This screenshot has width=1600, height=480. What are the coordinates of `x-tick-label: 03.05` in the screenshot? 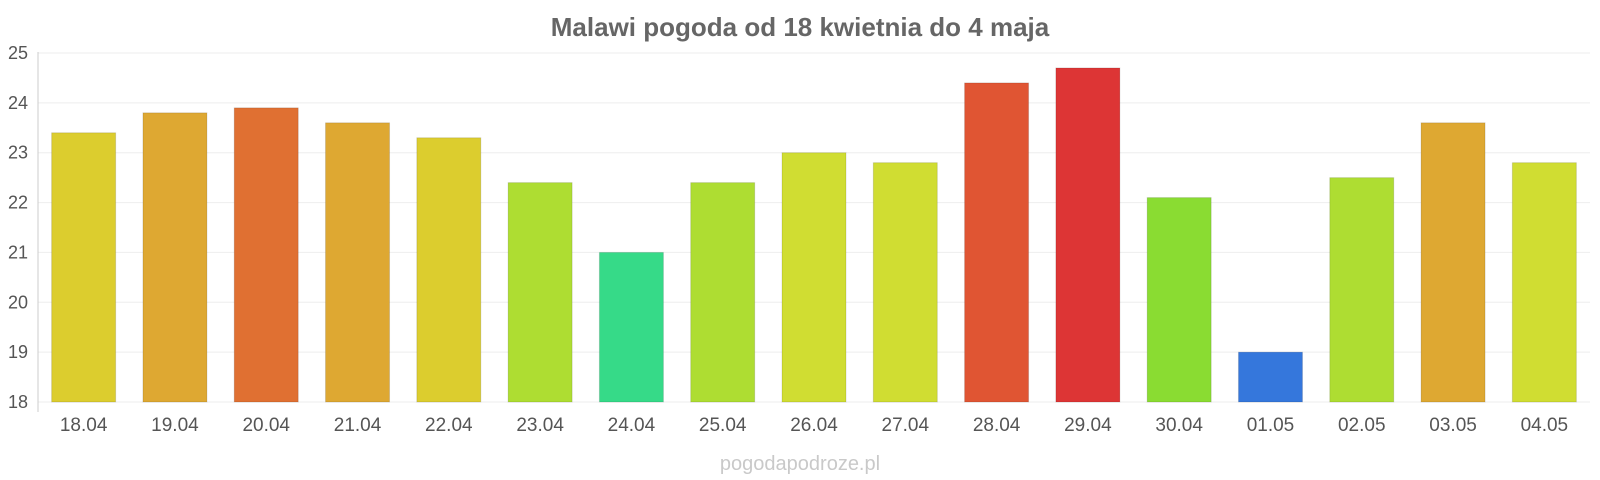 It's located at (1453, 425).